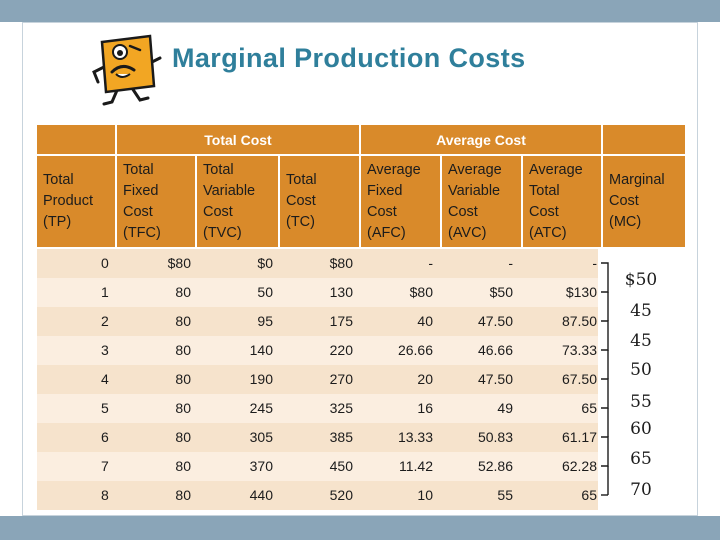 The width and height of the screenshot is (720, 540). I want to click on marginal-cost-value: 60, so click(641, 429).